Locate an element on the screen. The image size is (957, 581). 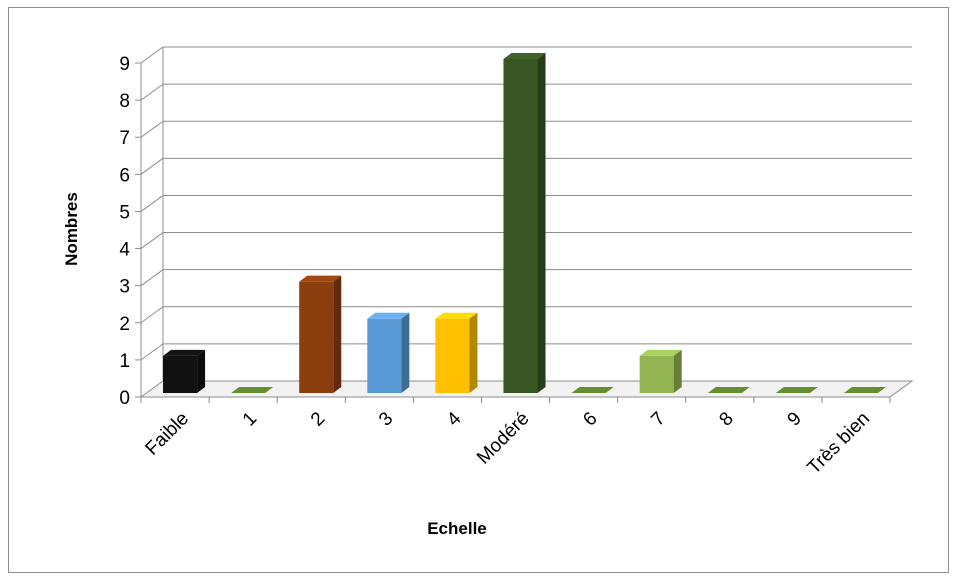
x-axis-title: Echelle is located at coordinates (457, 528).